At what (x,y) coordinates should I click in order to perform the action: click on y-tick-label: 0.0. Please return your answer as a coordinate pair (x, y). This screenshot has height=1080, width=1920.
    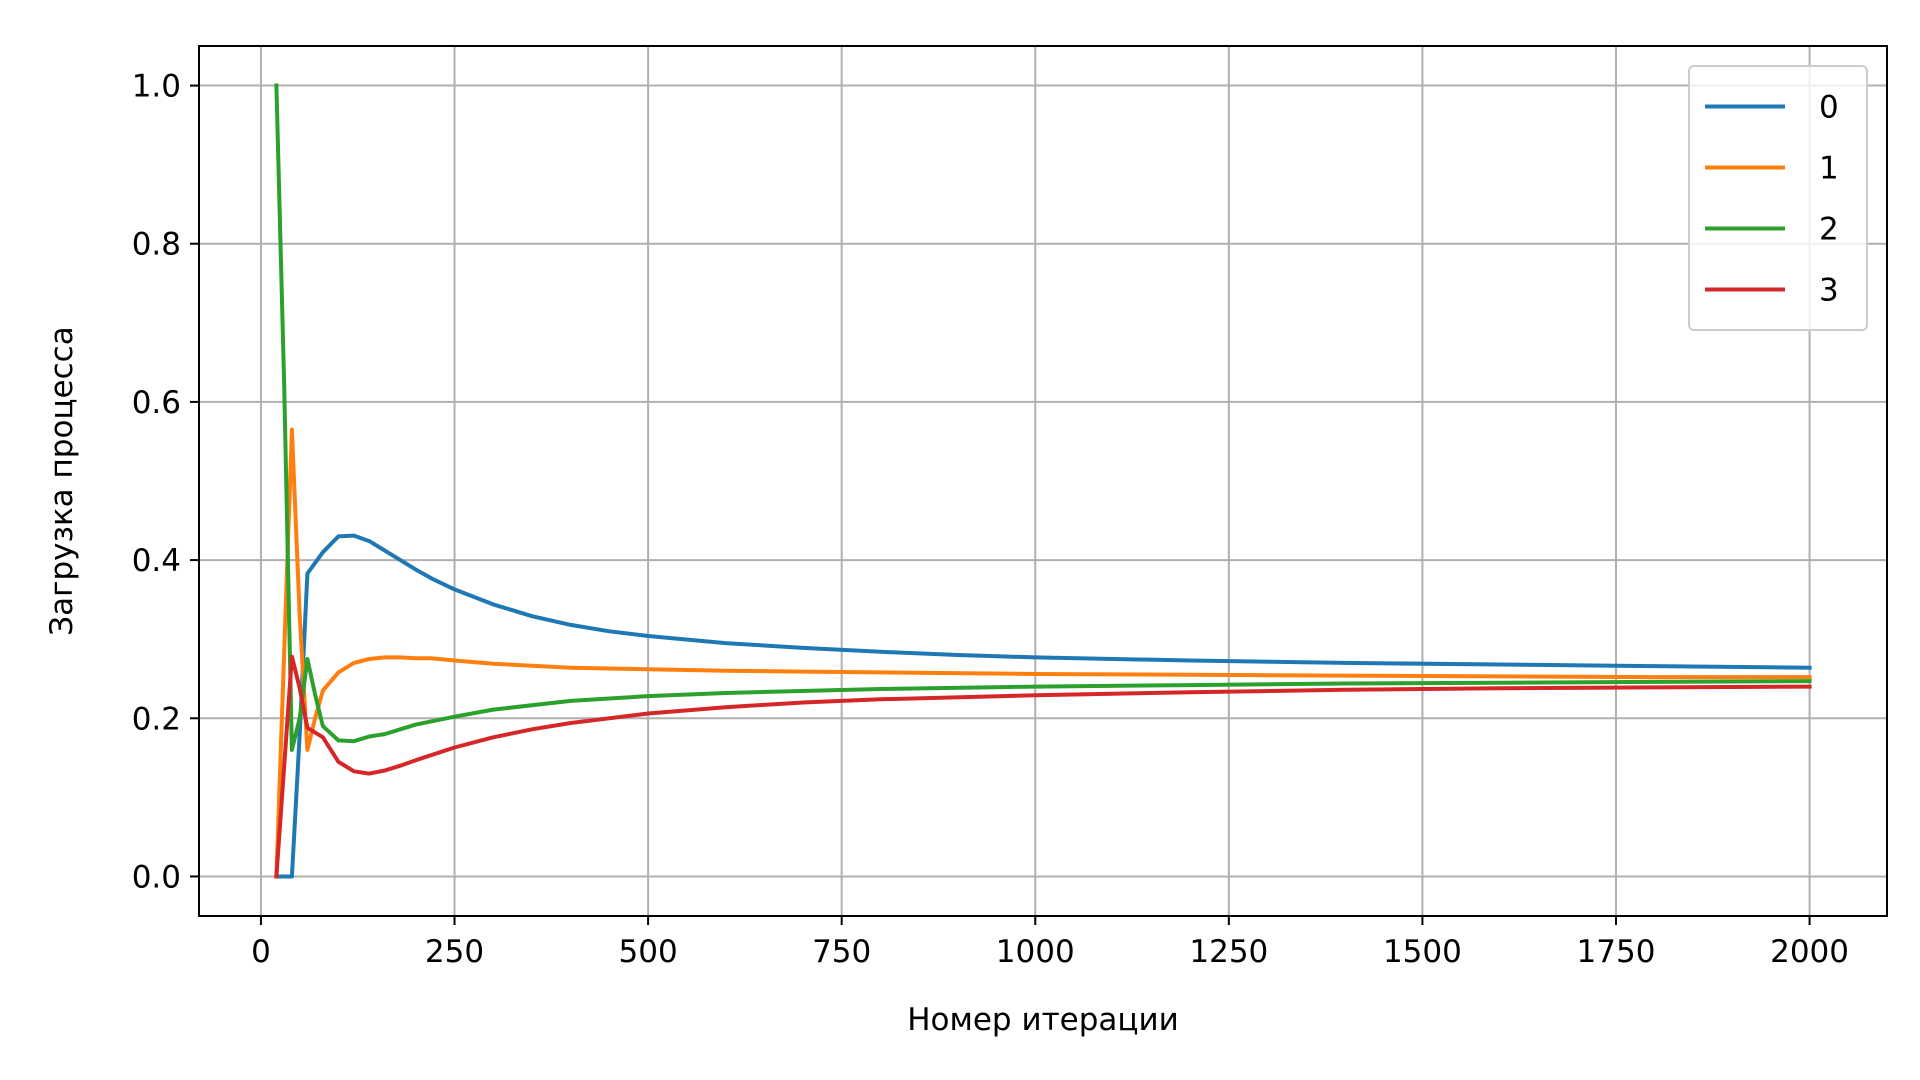
    Looking at the image, I should click on (156, 877).